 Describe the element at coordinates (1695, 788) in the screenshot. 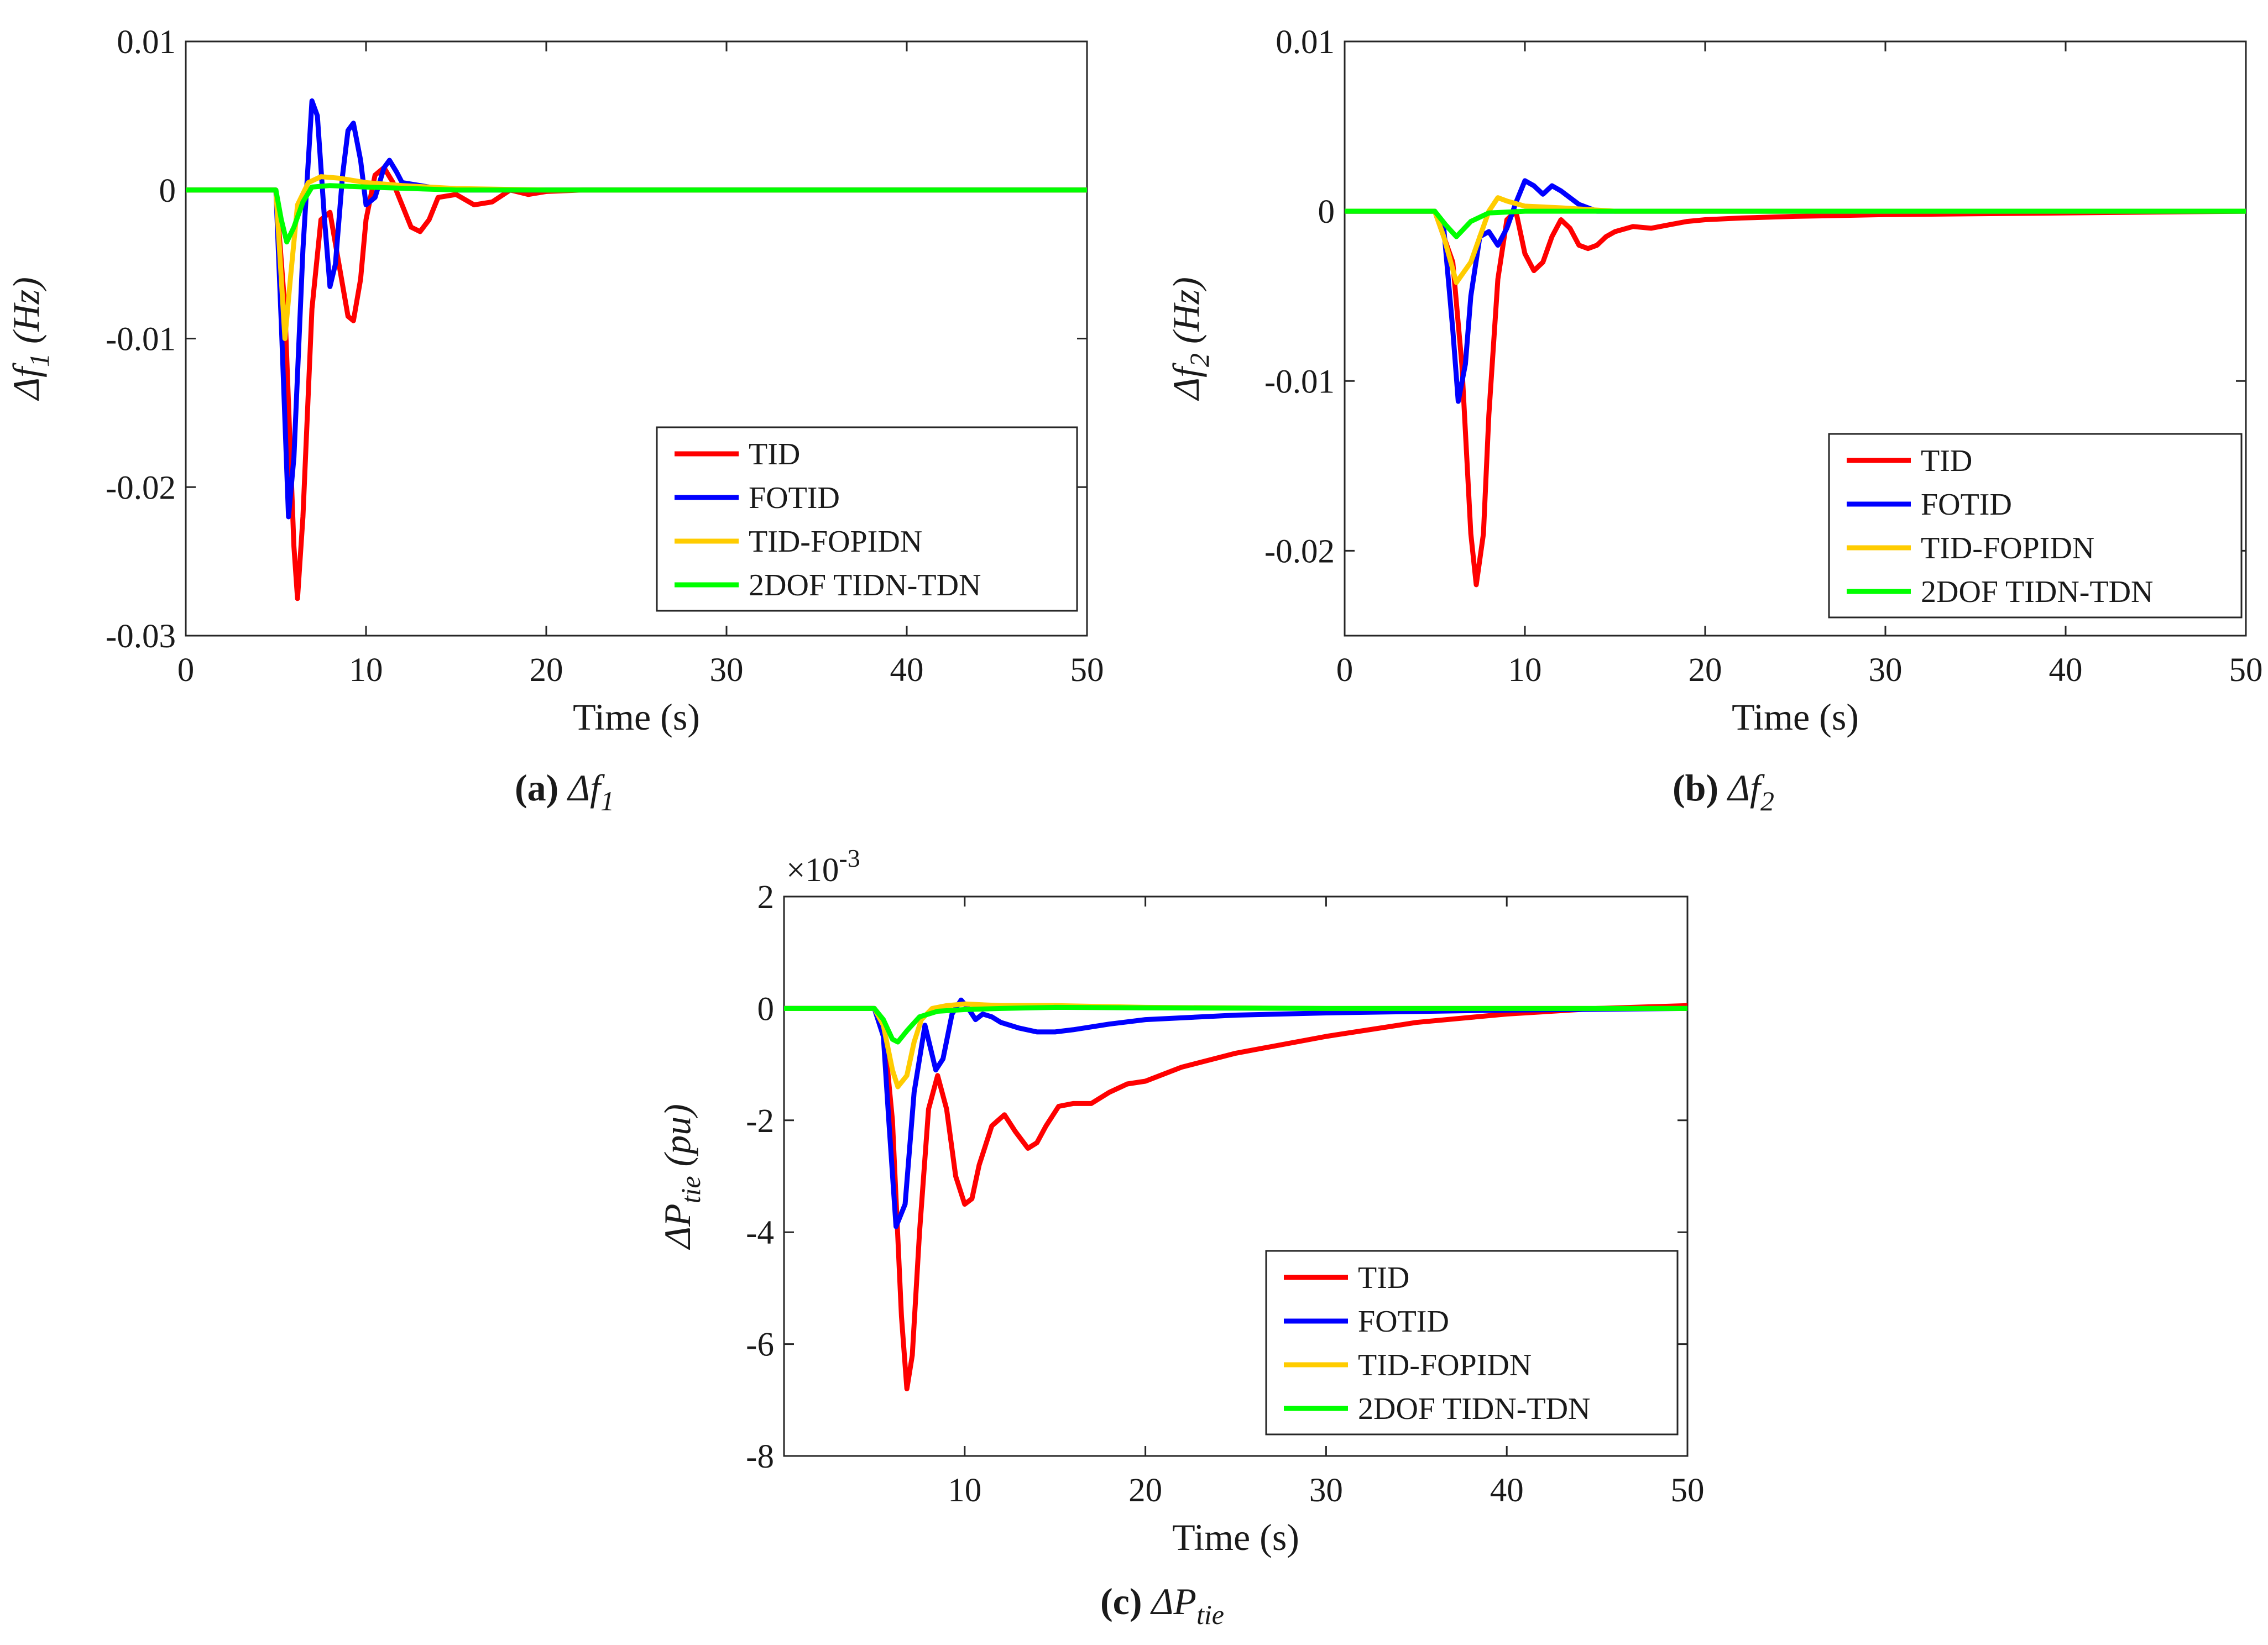

I see `caption-letter: (b)` at that location.